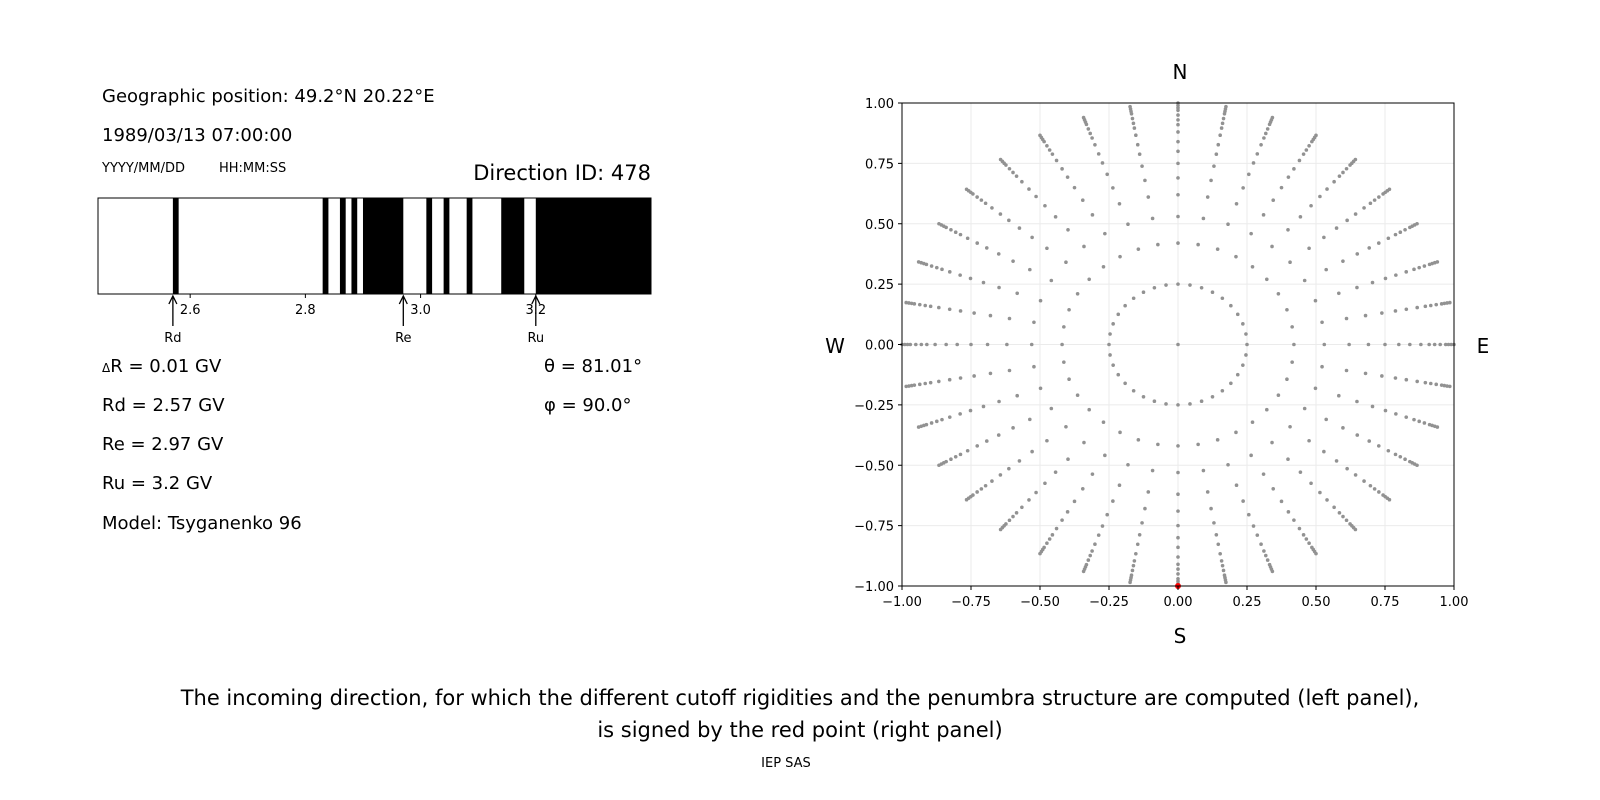 This screenshot has height=800, width=1600. Describe the element at coordinates (1109, 602) in the screenshot. I see `x-tick-label: −0.25` at that location.